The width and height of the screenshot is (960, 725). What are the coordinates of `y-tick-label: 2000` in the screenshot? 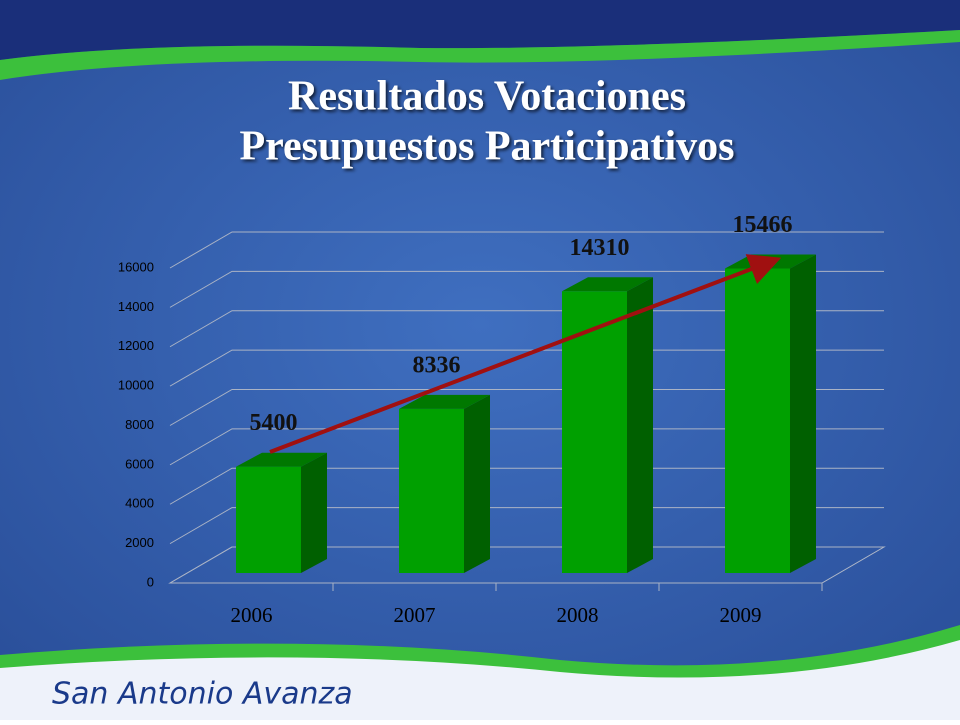 It's located at (139, 542).